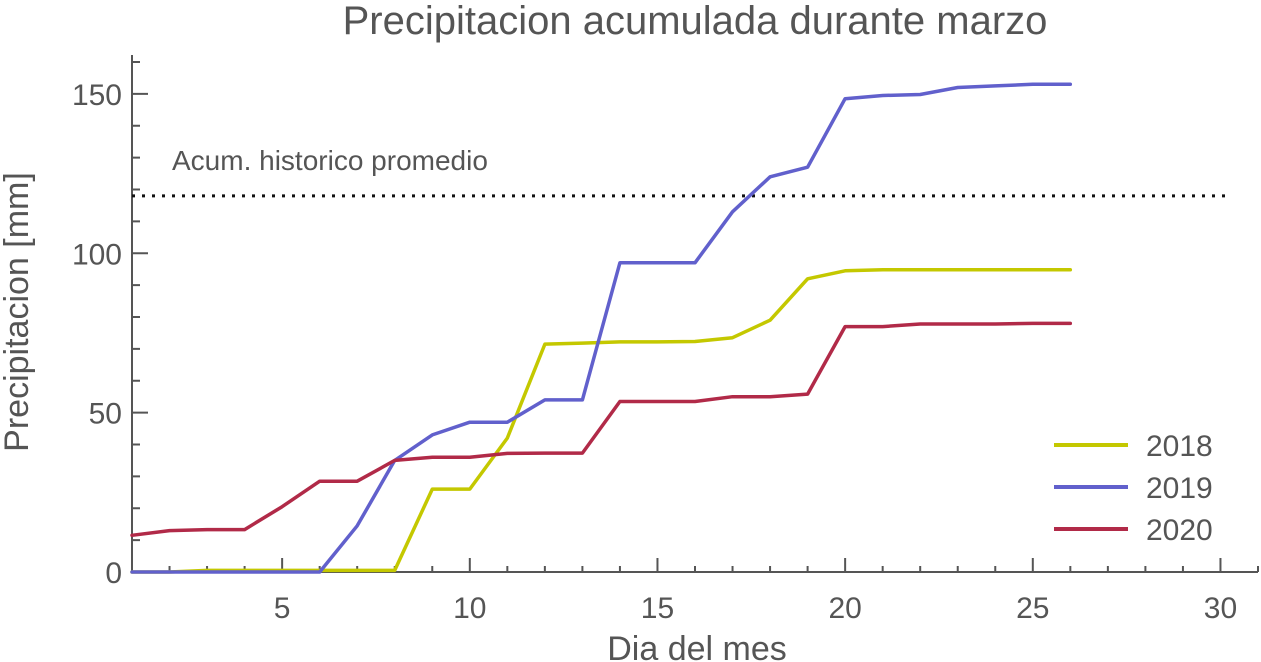  Describe the element at coordinates (105, 414) in the screenshot. I see `y-tick-label: 50` at that location.